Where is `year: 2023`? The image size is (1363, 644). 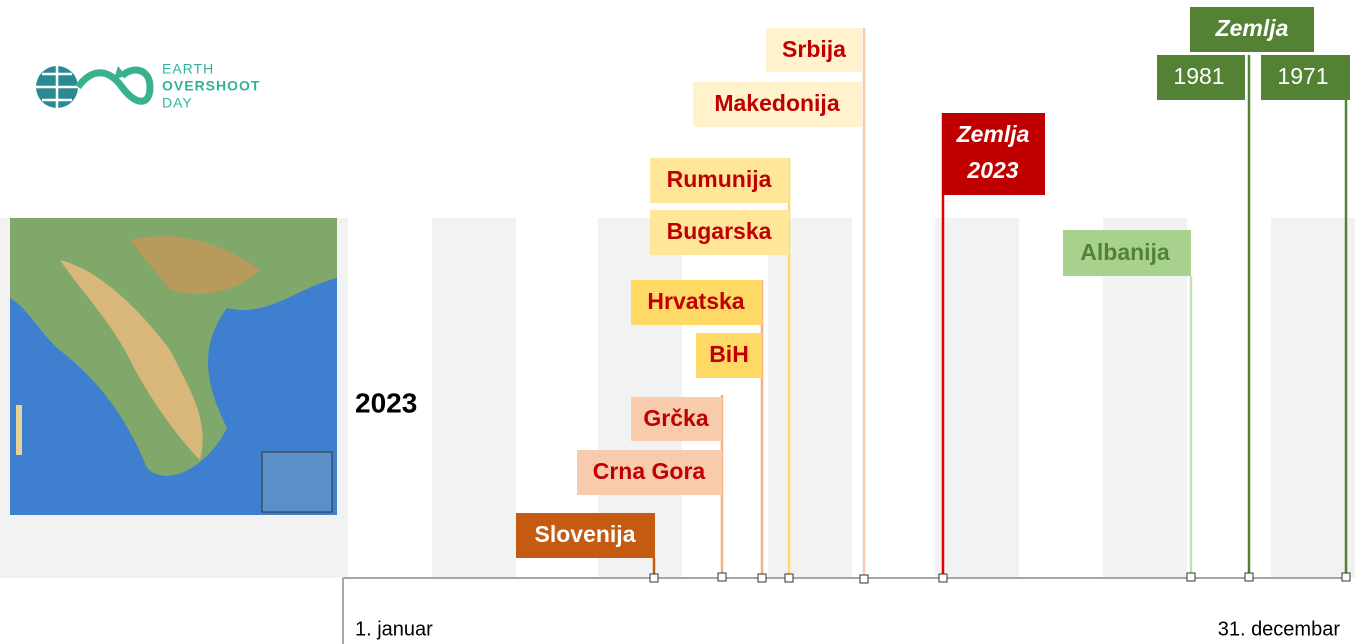 year: 2023 is located at coordinates (386, 402).